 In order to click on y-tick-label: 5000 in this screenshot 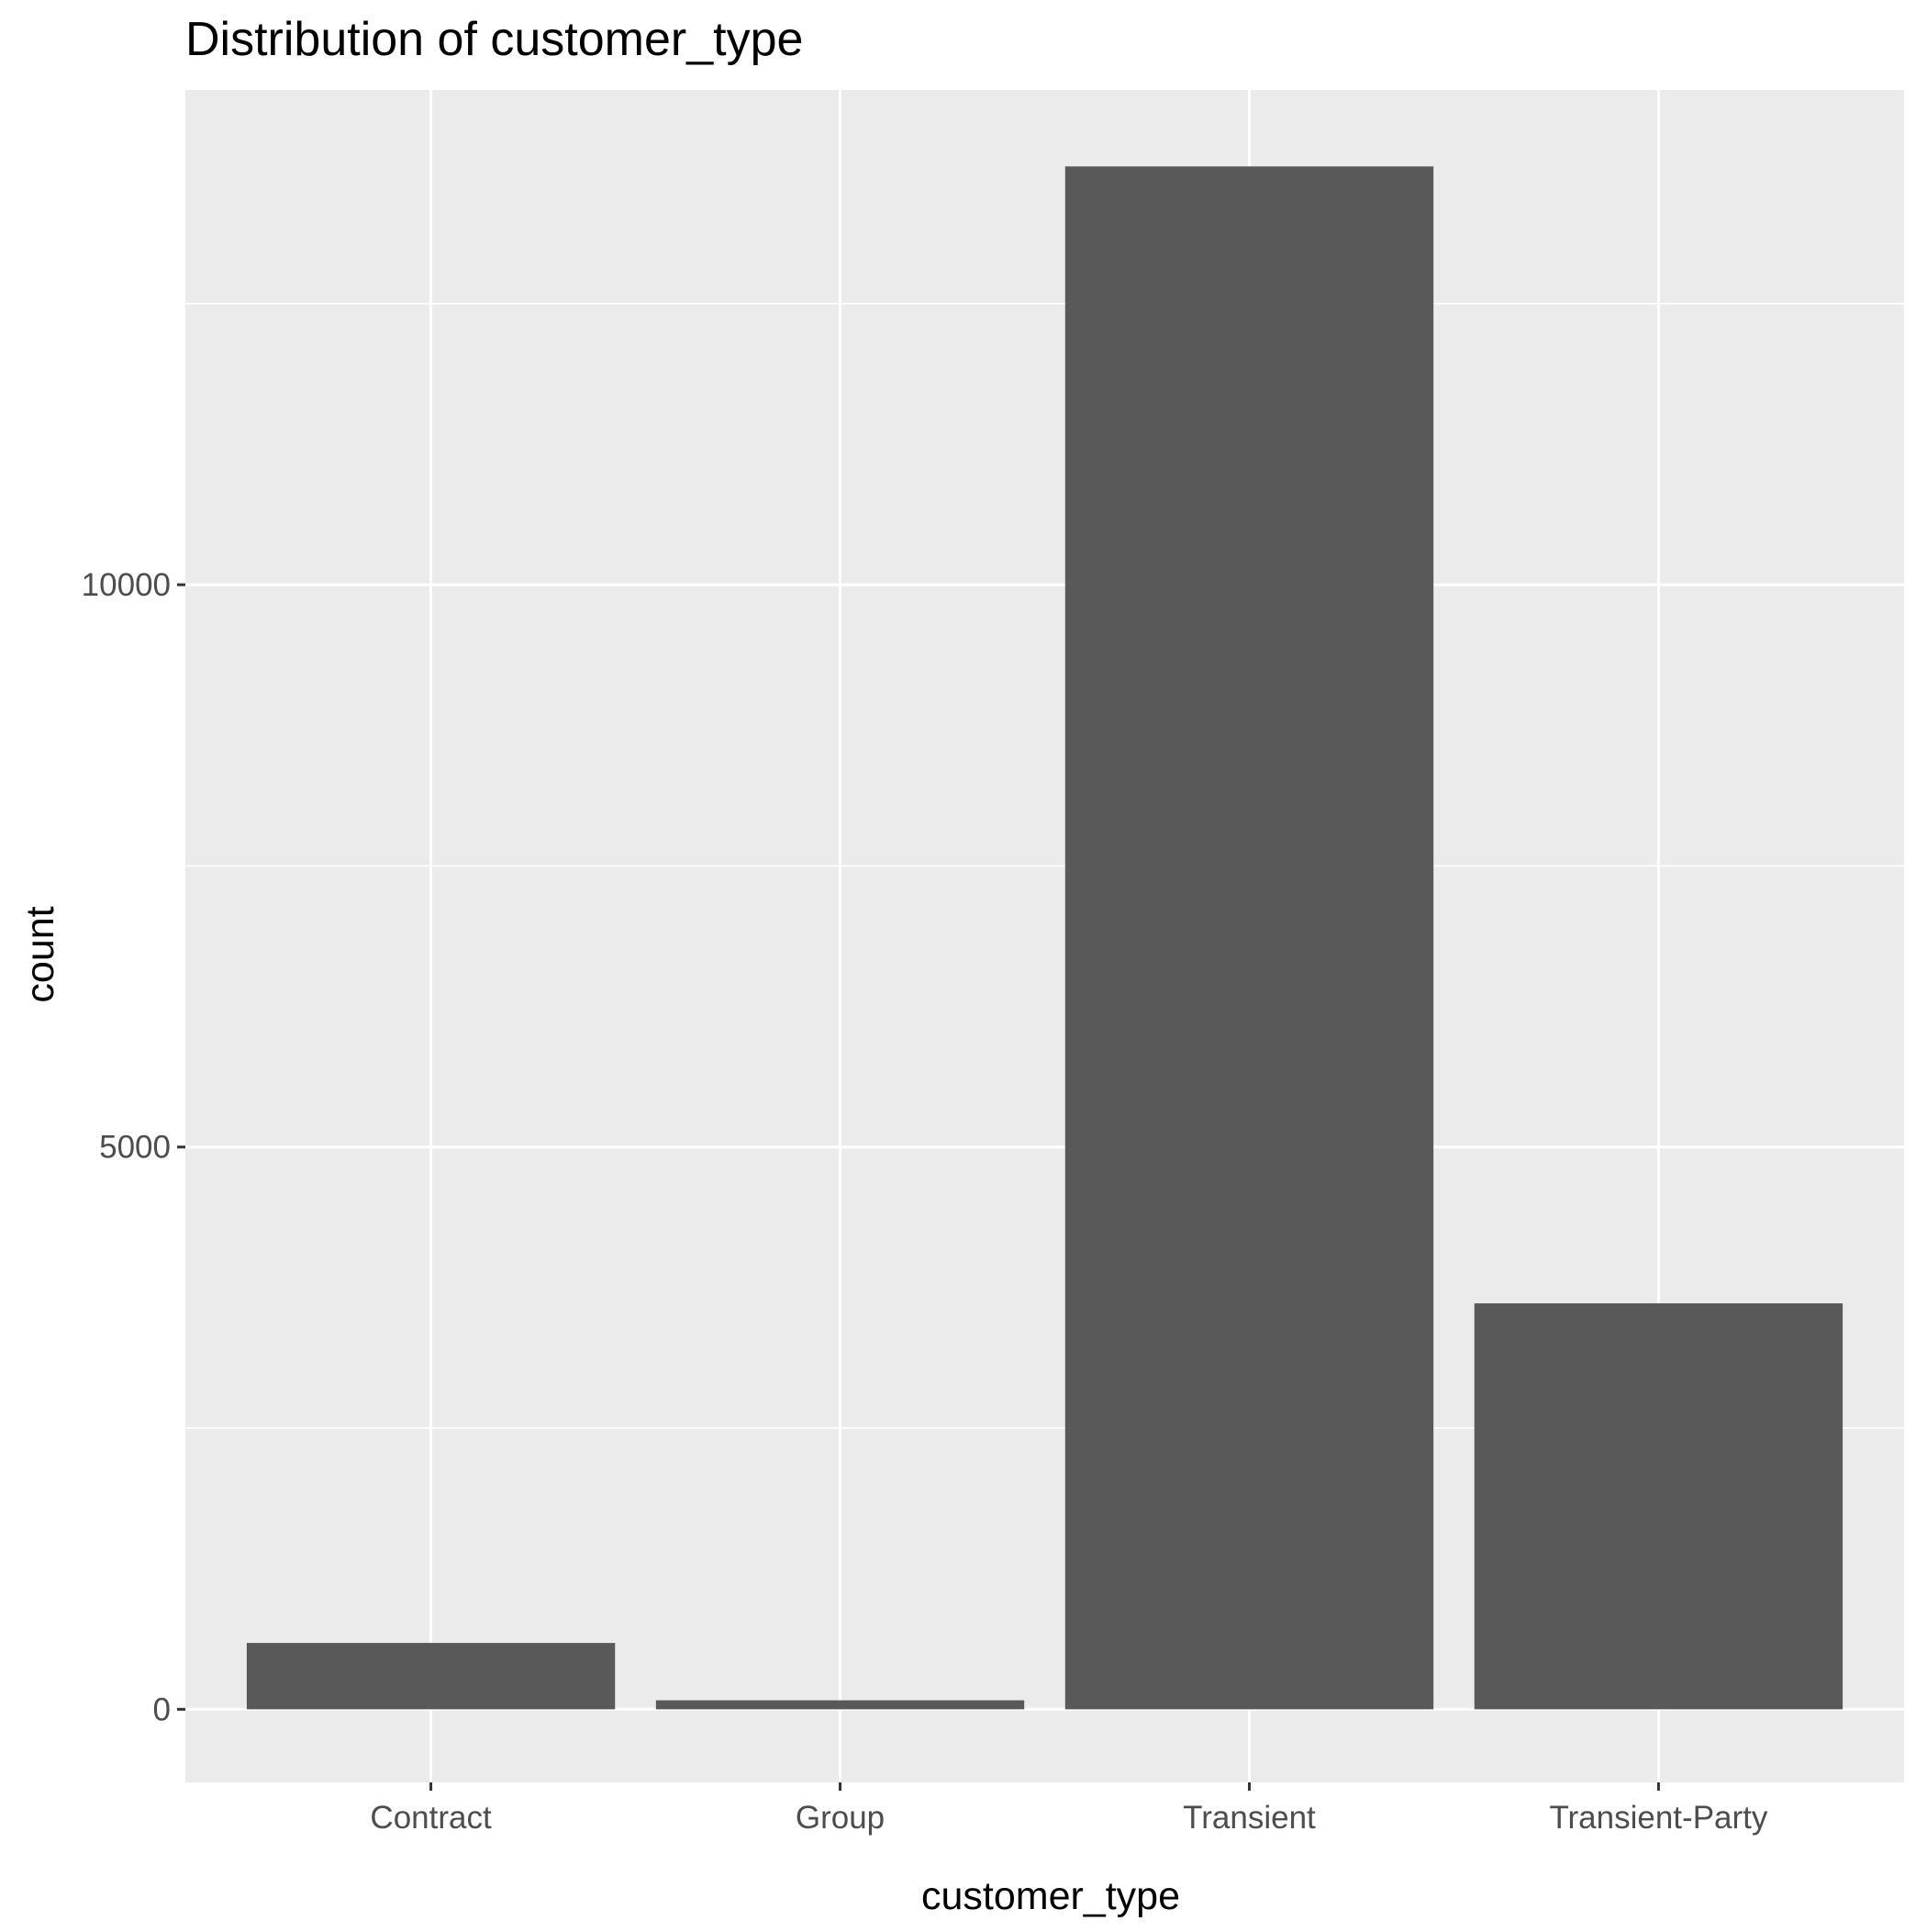, I will do `click(135, 1148)`.